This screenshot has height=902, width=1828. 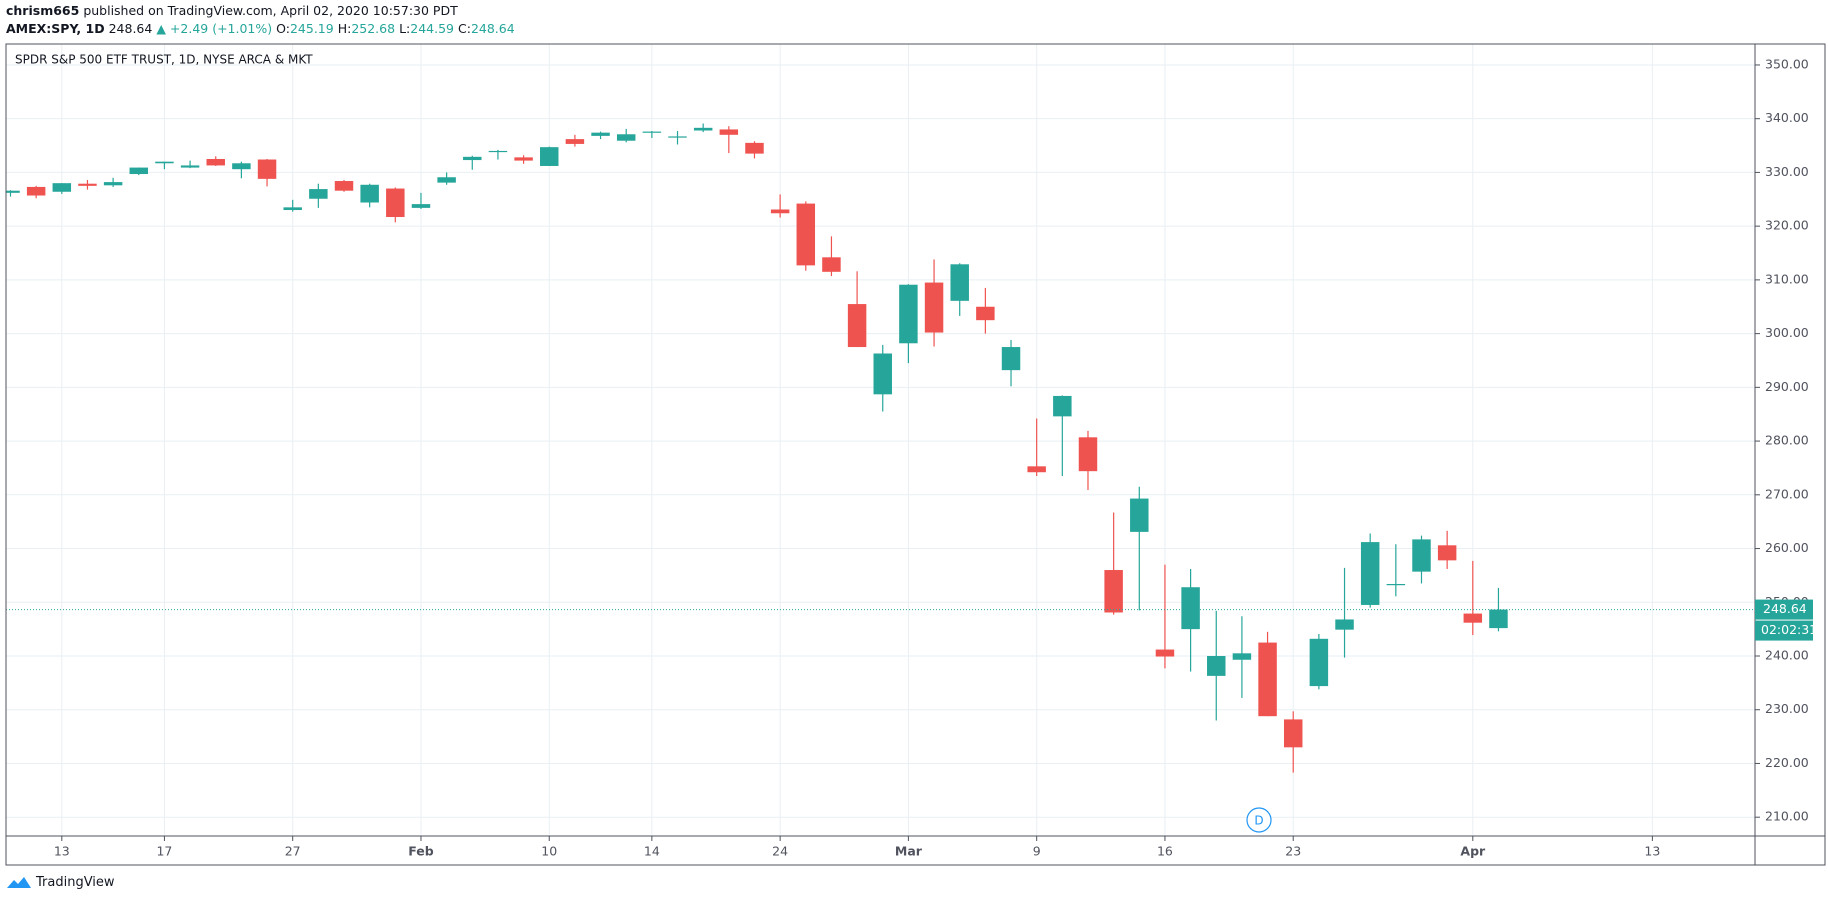 I want to click on y-tick-label: 270.00, so click(x=1787, y=493).